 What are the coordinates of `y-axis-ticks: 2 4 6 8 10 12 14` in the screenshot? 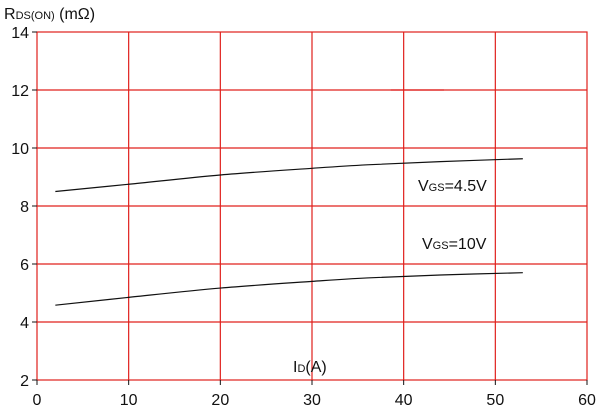 It's located at (24, 207).